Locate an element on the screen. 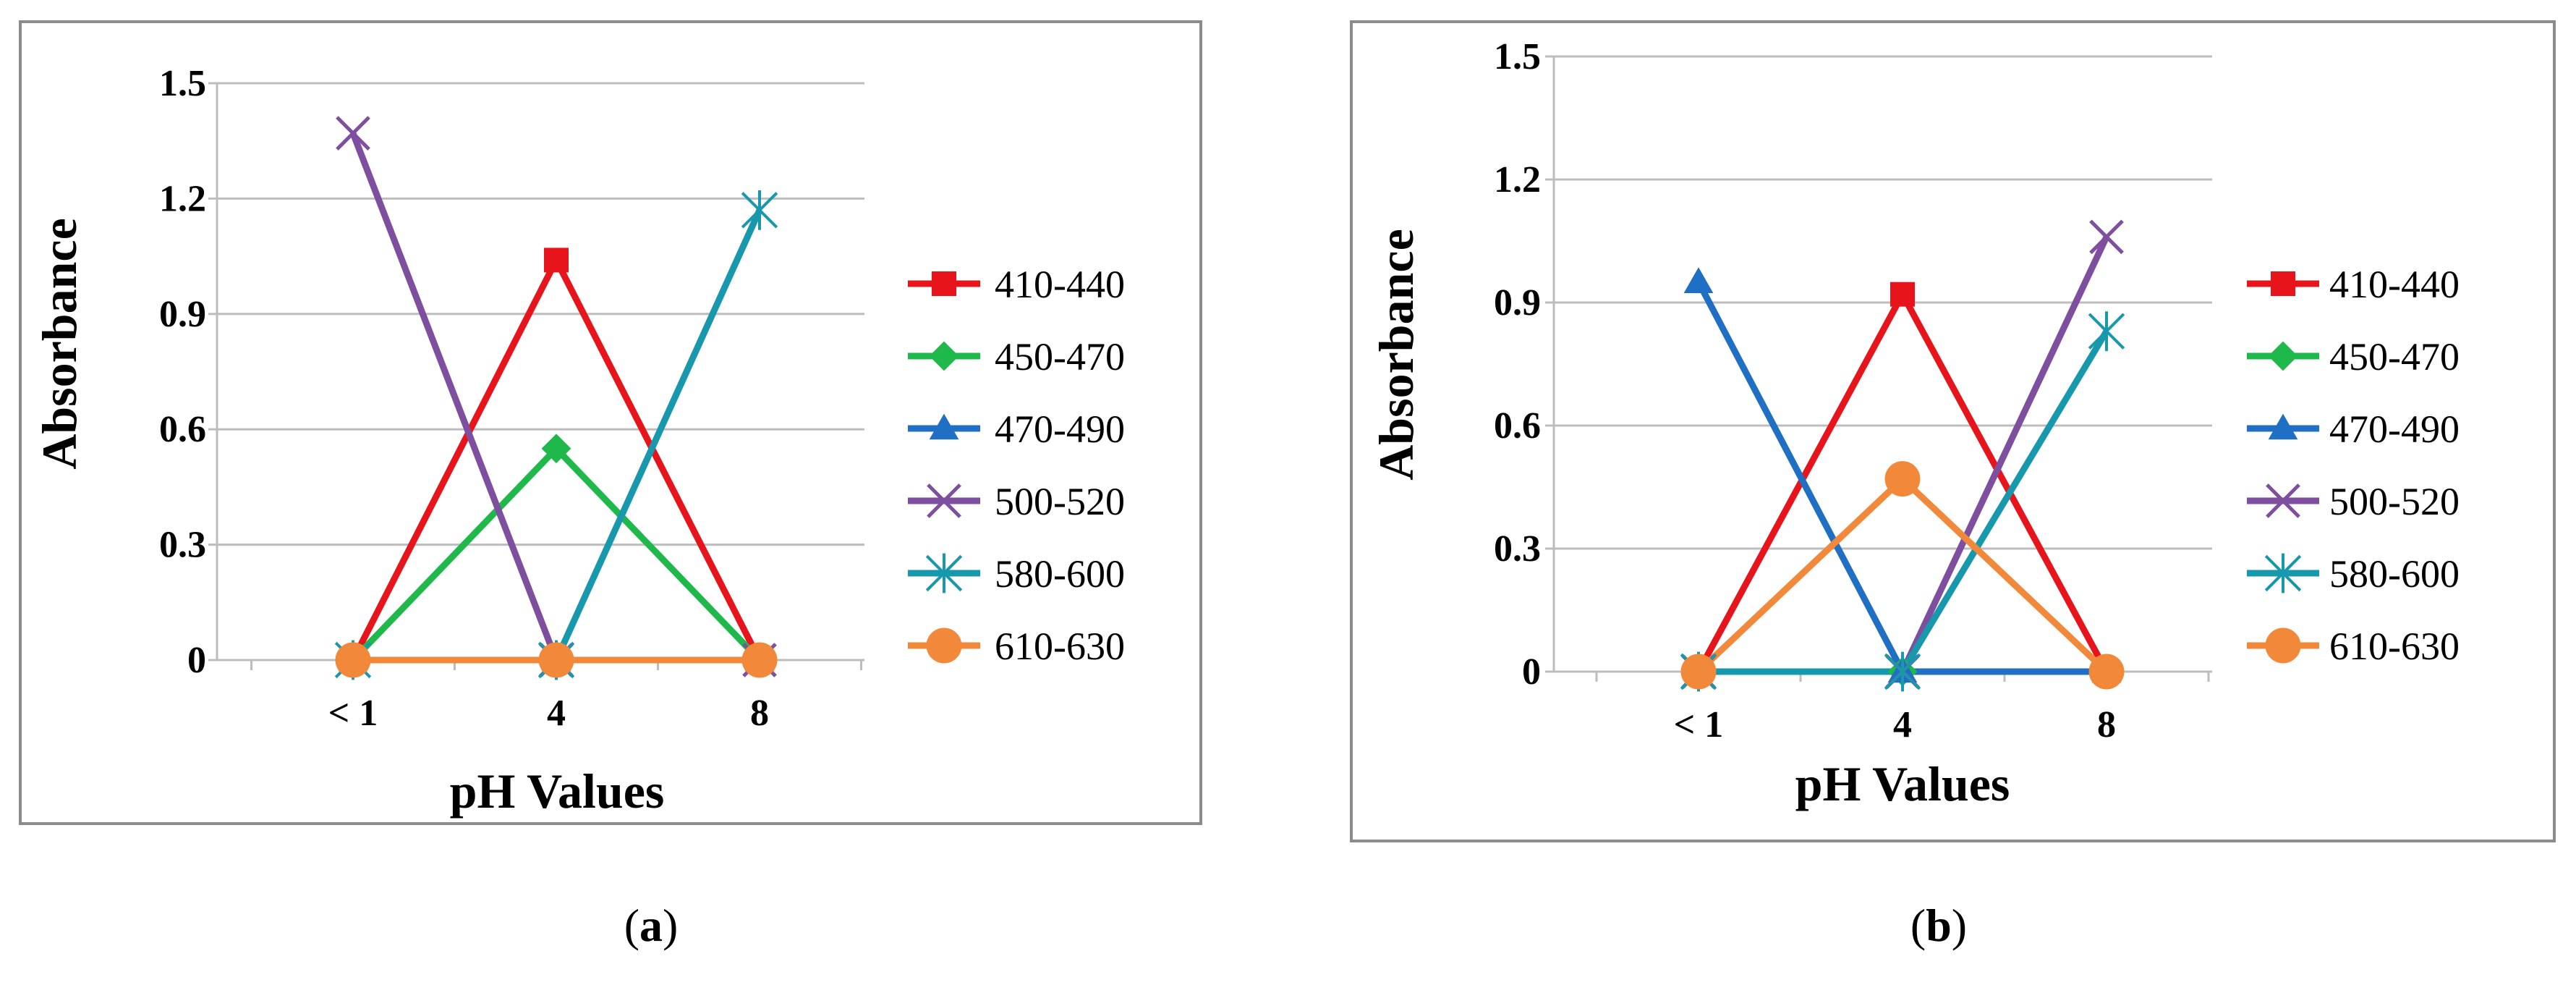  caption-letter: b is located at coordinates (1939, 926).